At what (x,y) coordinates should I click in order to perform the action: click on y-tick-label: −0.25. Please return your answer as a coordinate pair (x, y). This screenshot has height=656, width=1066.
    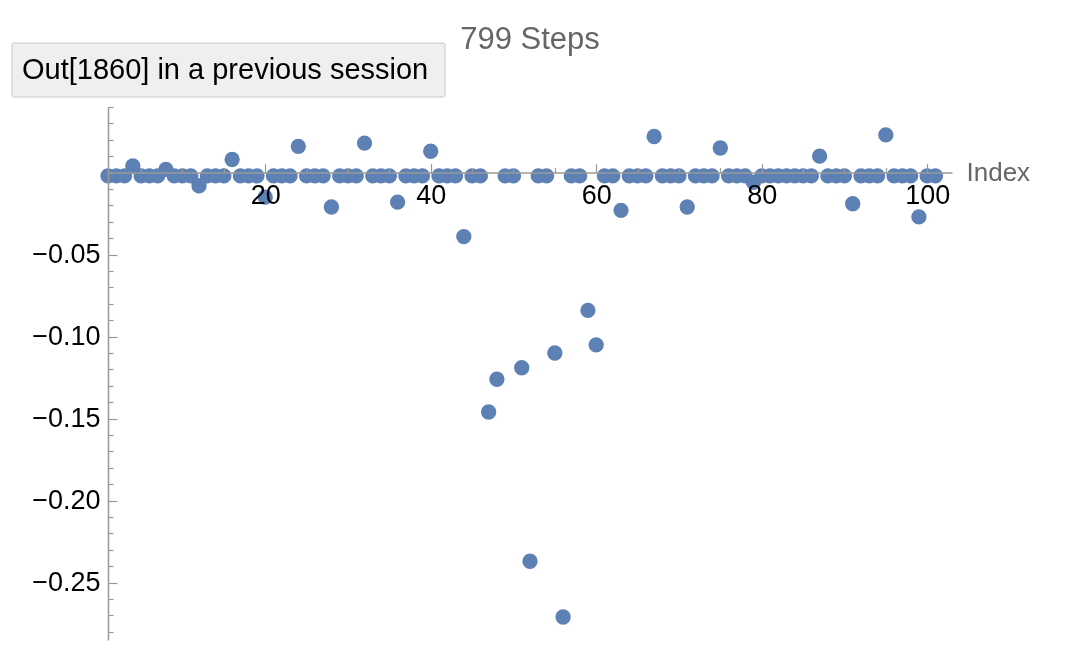
    Looking at the image, I should click on (66, 582).